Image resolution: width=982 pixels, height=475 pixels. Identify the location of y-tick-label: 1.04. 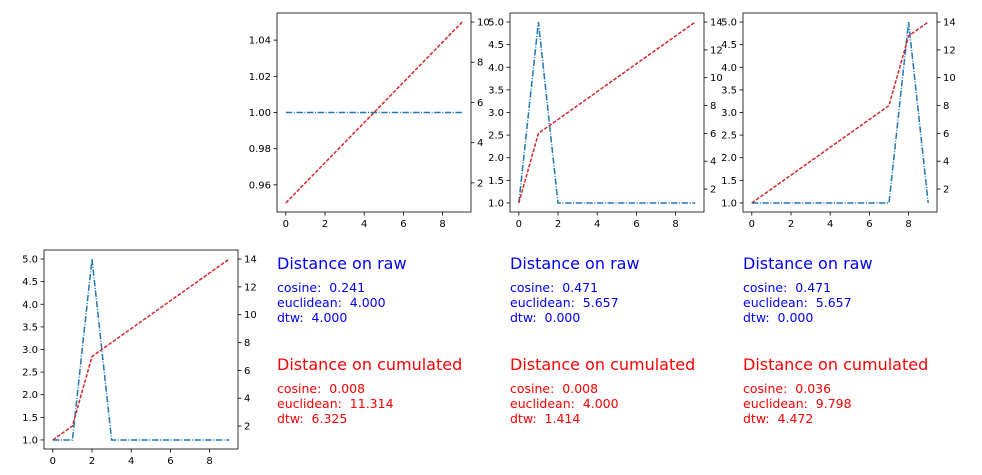
(260, 41).